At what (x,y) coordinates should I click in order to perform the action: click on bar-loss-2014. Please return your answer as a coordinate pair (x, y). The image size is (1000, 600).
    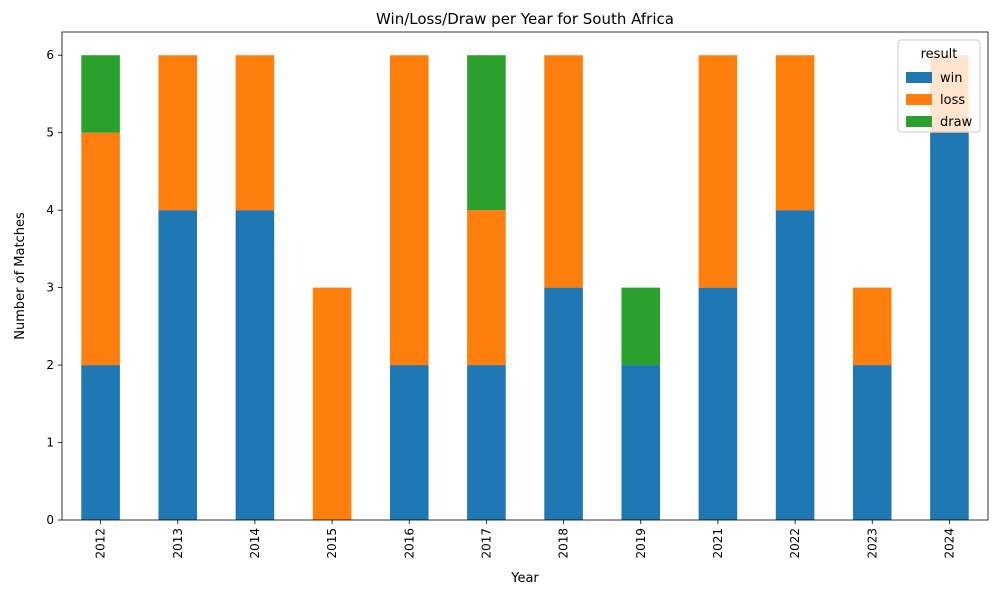
    Looking at the image, I should click on (255, 133).